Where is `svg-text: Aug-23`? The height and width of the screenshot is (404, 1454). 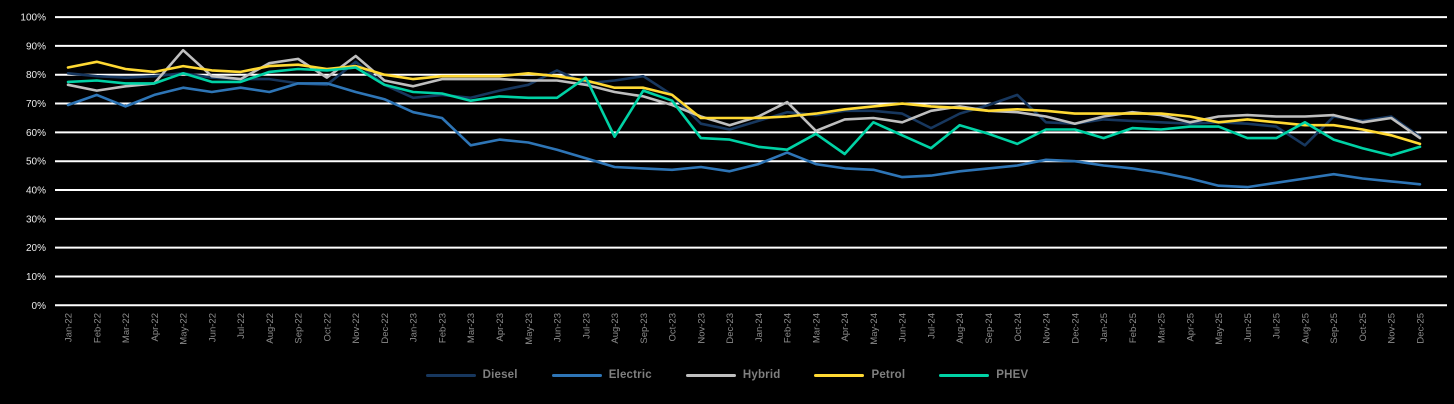 svg-text: Aug-23 is located at coordinates (615, 328).